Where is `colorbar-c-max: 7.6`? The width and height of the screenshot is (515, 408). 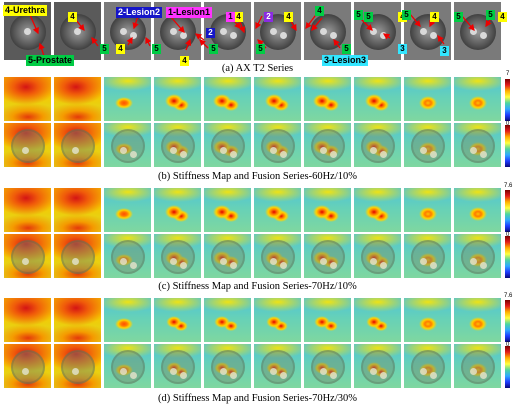 colorbar-c-max: 7.6 is located at coordinates (508, 186).